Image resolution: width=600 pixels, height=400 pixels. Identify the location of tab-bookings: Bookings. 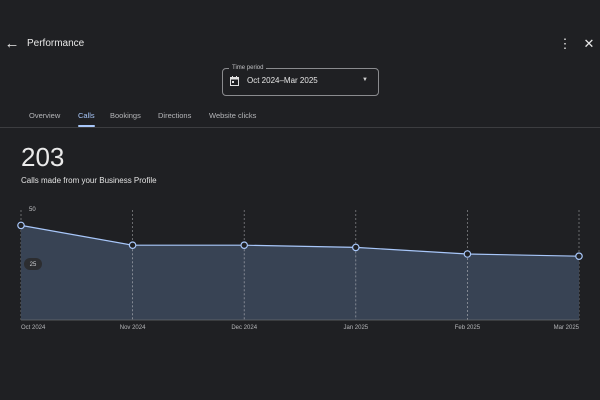
(125, 115).